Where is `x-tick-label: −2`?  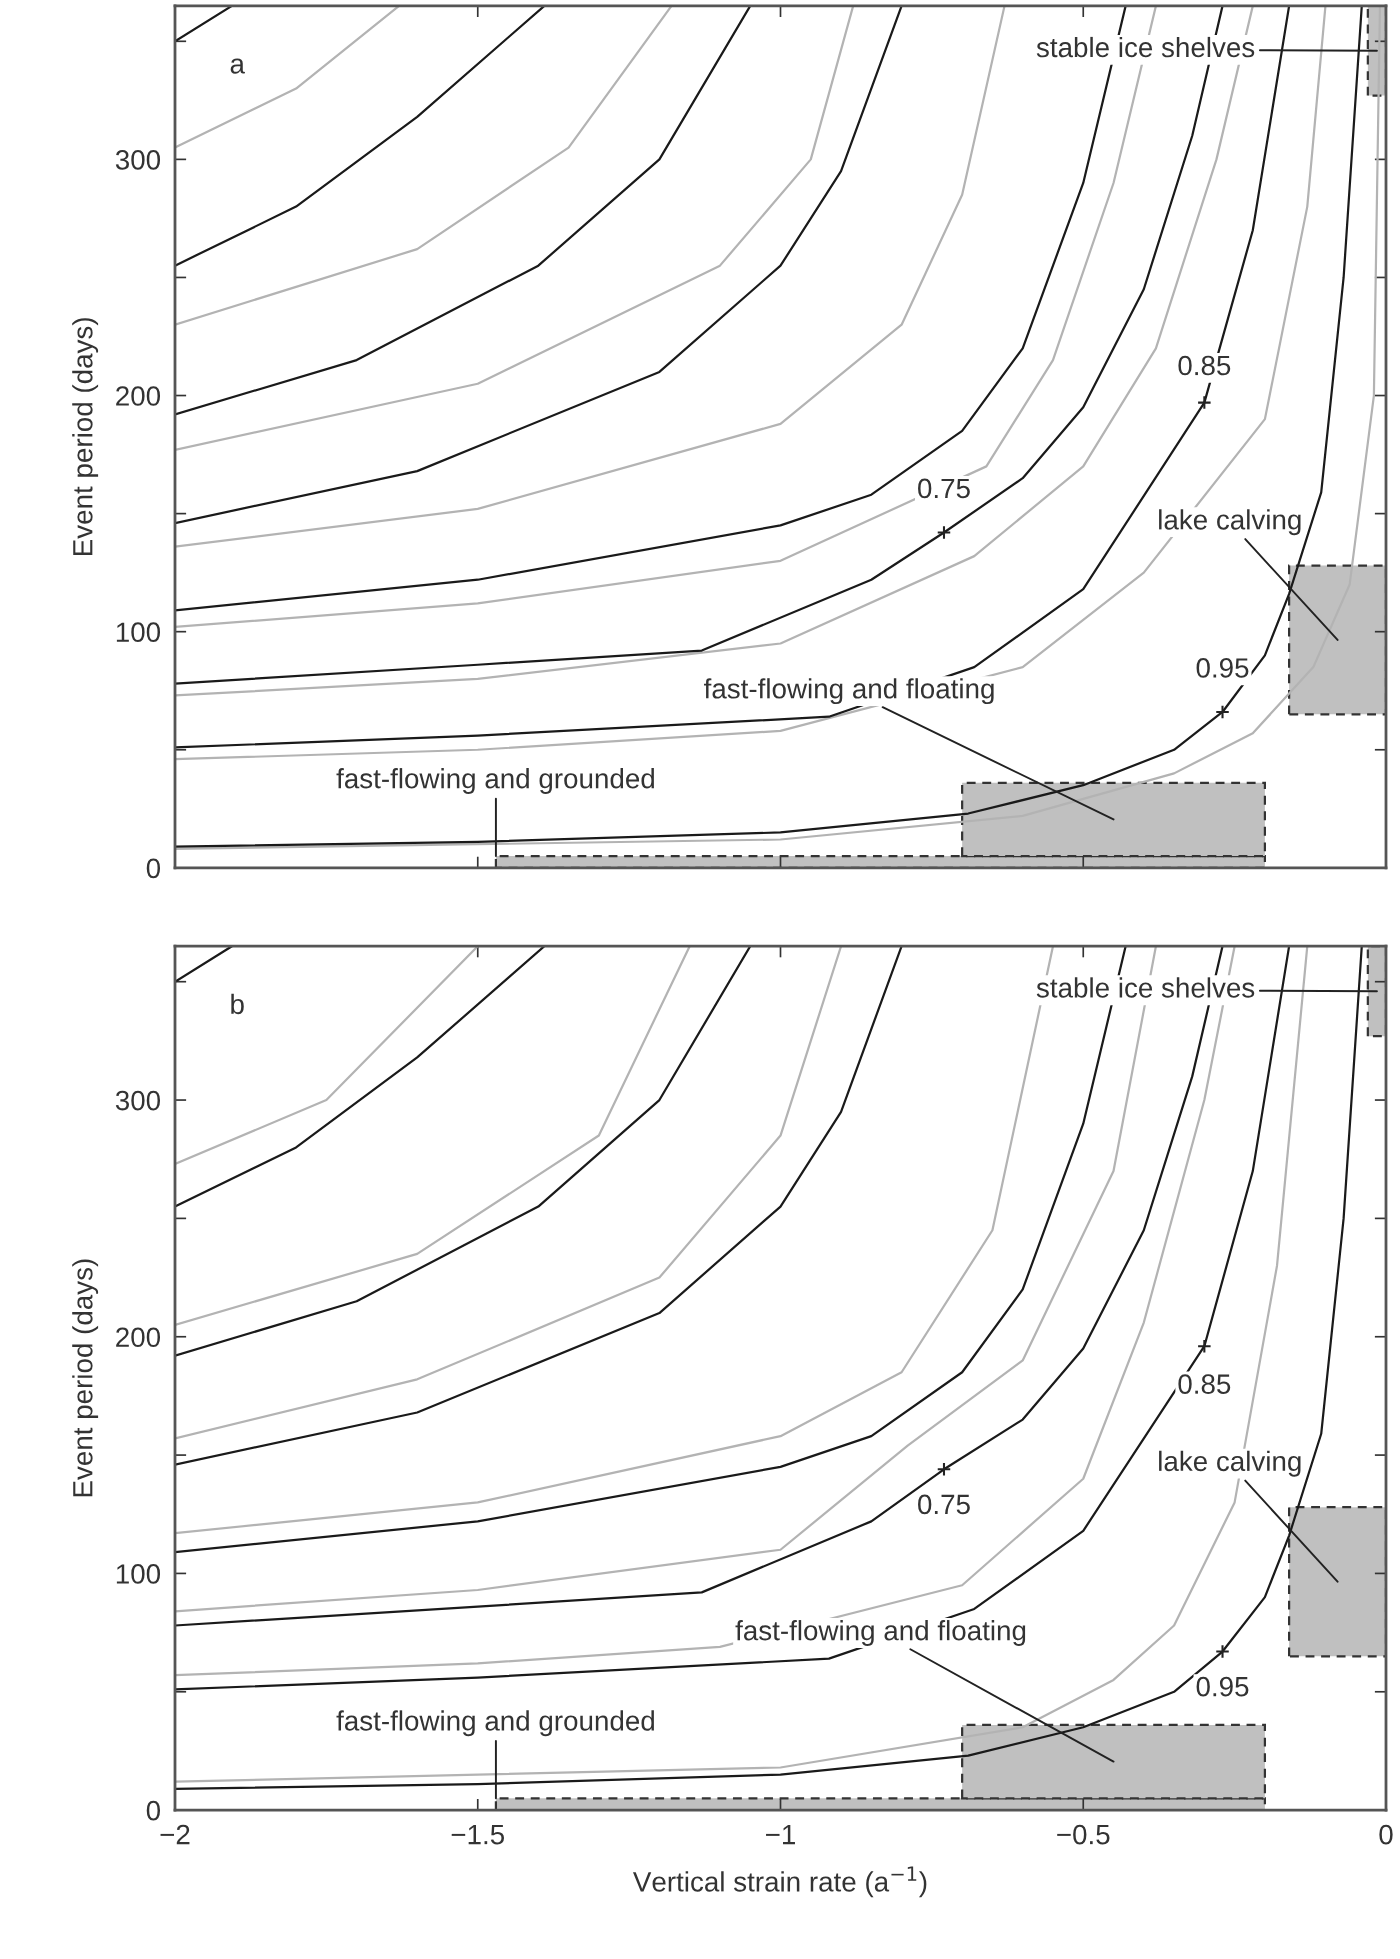 x-tick-label: −2 is located at coordinates (175, 1834).